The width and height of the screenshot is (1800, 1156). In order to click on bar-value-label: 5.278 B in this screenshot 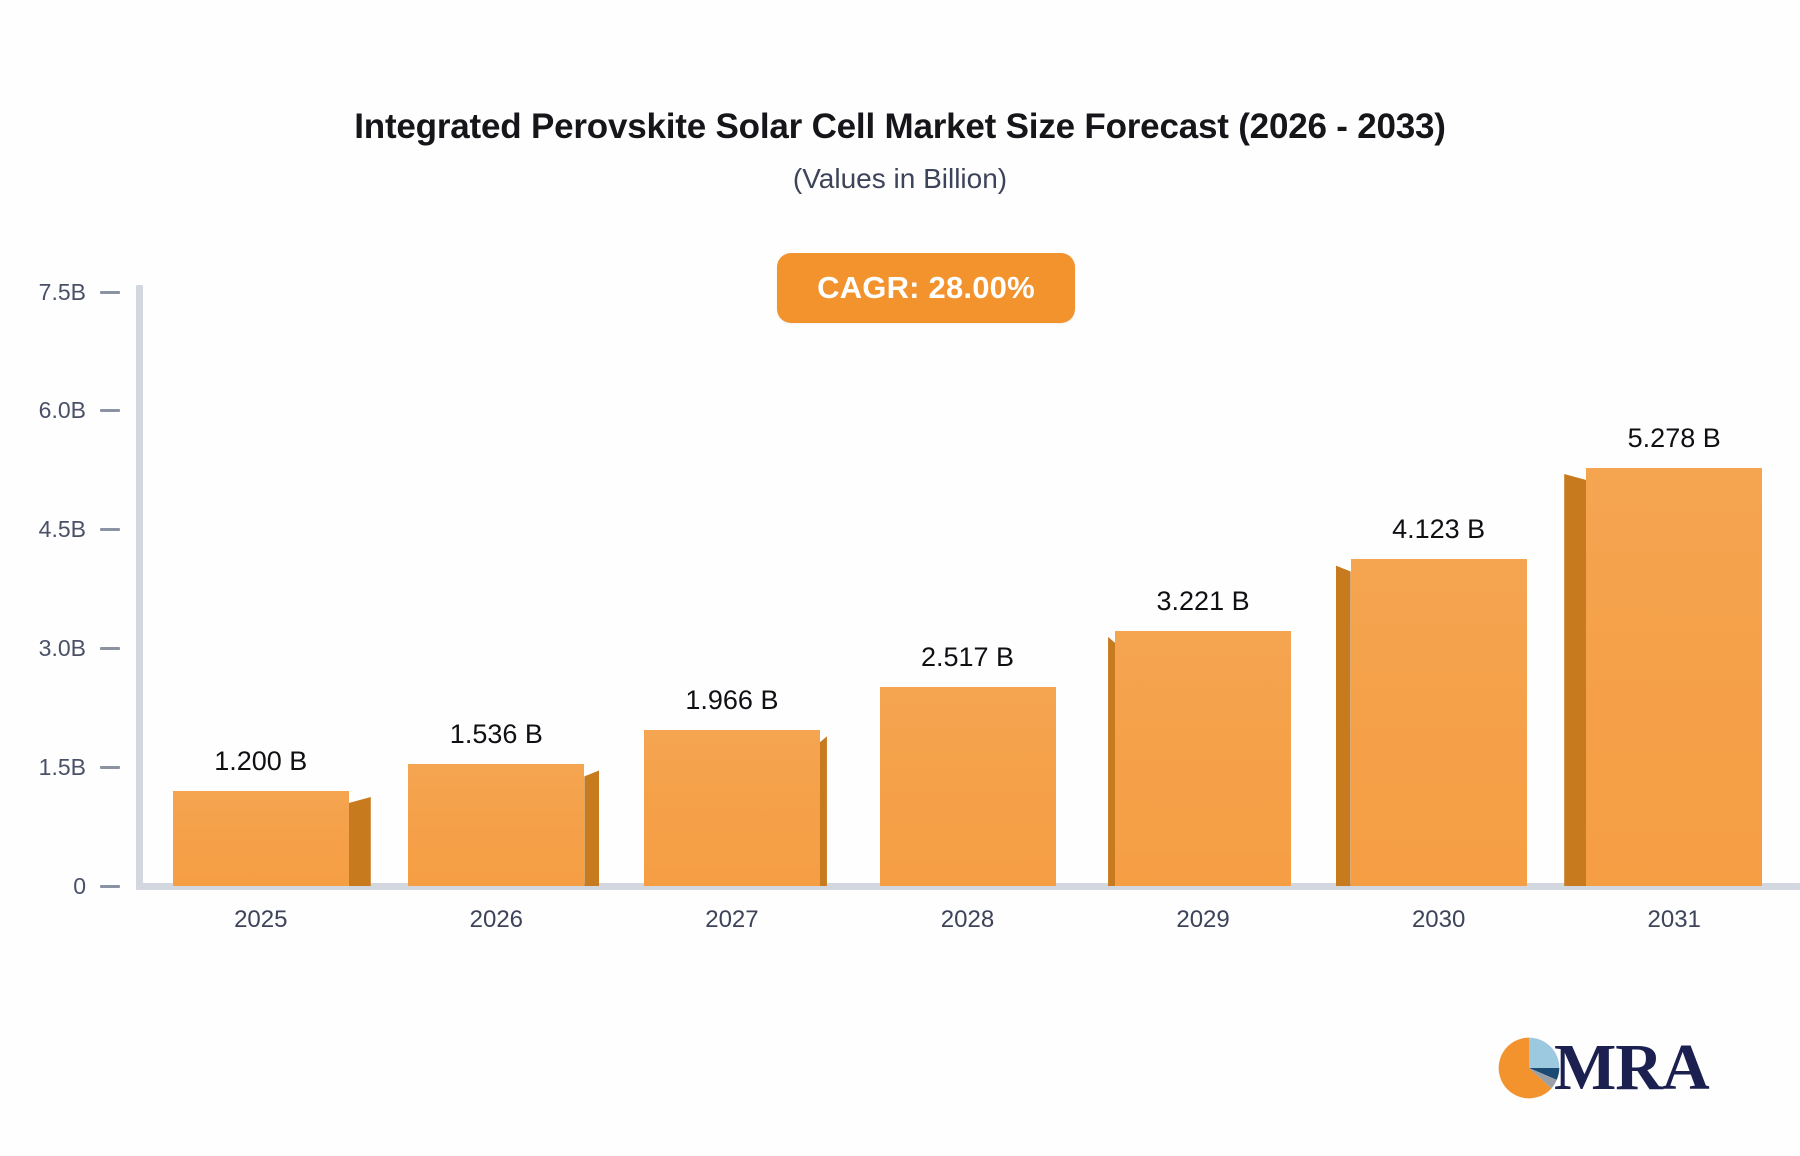, I will do `click(1674, 437)`.